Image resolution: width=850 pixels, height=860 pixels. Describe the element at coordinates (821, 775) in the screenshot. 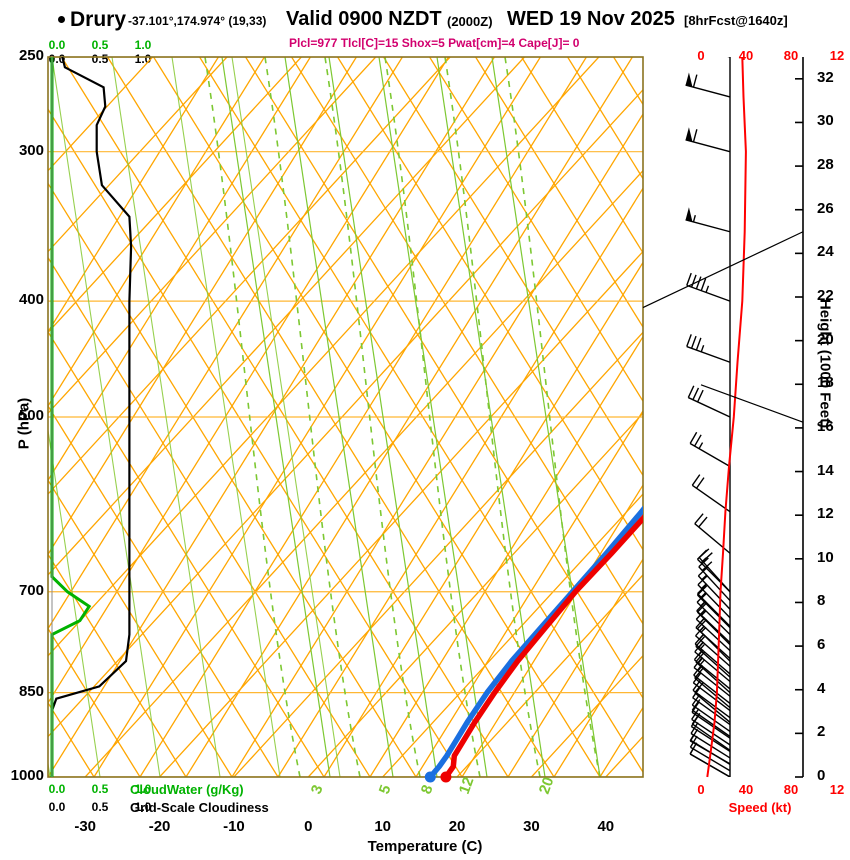

I see `height-tick-0: 0` at that location.